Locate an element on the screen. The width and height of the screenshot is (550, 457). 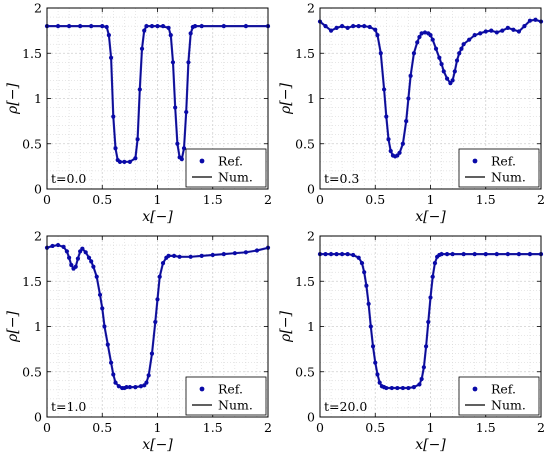
time-label: t=1.0 is located at coordinates (68, 406).